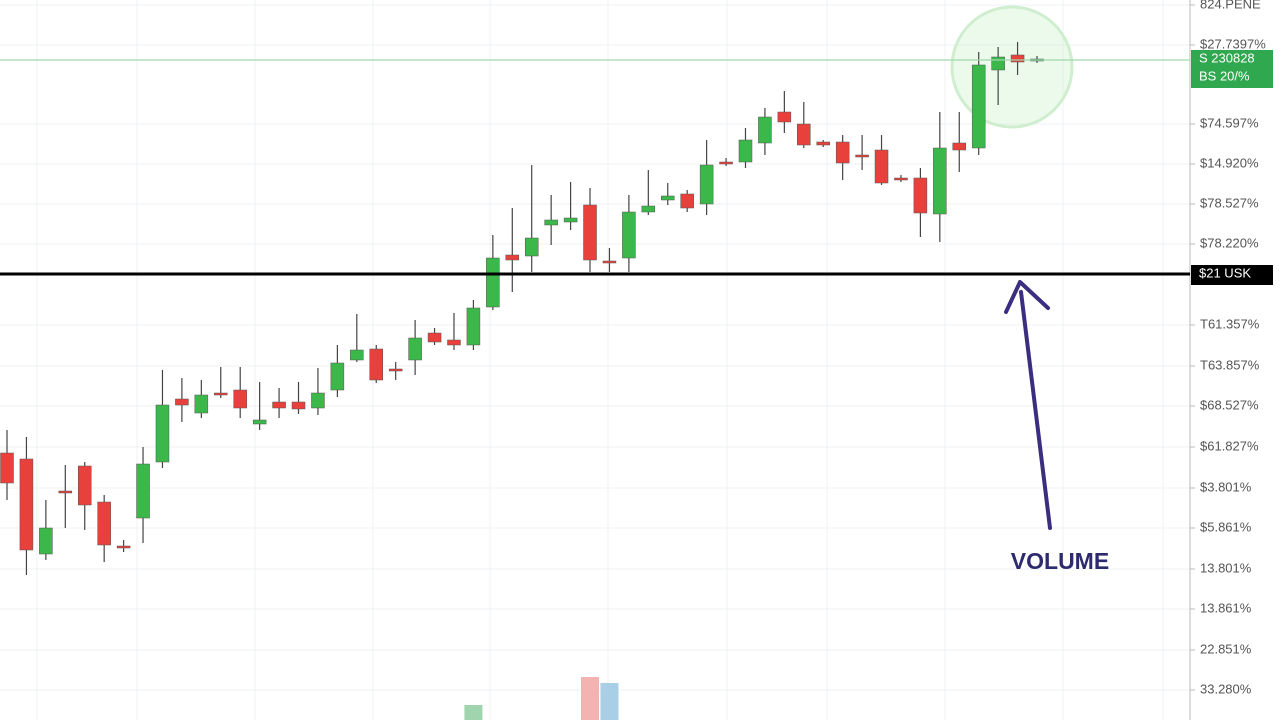 Image resolution: width=1280 pixels, height=720 pixels. Describe the element at coordinates (1012, 67) in the screenshot. I see `highlight-circle` at that location.